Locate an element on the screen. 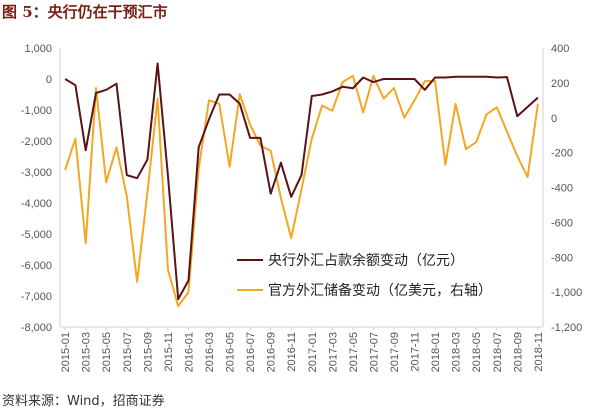  x-axis-tick-label: 2015-03 is located at coordinates (87, 352).